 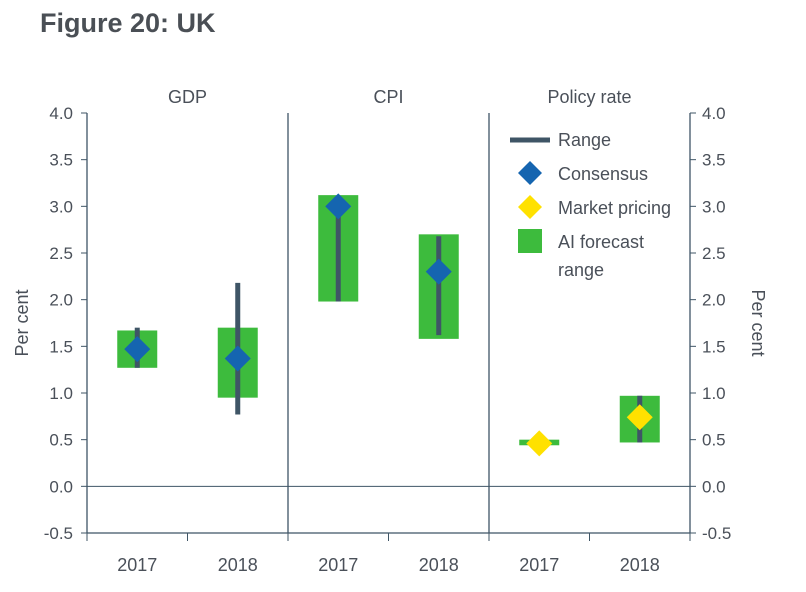 I want to click on y-tick-label-right: 1.5, so click(x=714, y=346).